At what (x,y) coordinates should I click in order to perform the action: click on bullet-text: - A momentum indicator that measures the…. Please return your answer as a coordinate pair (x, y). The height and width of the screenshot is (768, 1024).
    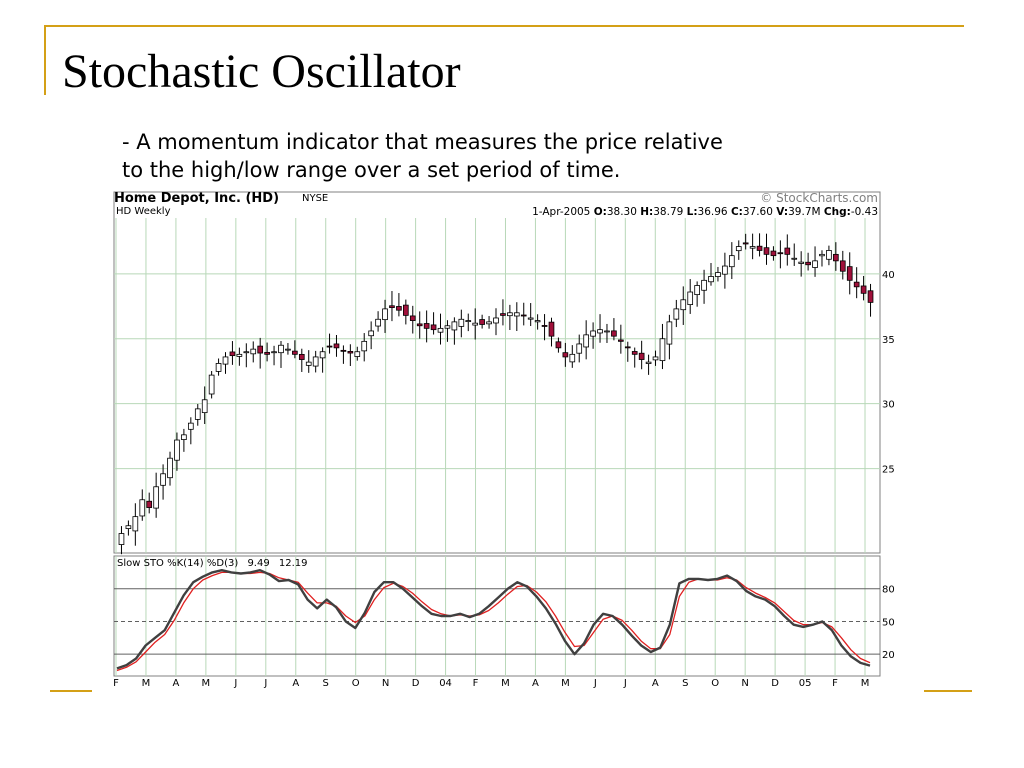
    Looking at the image, I should click on (502, 156).